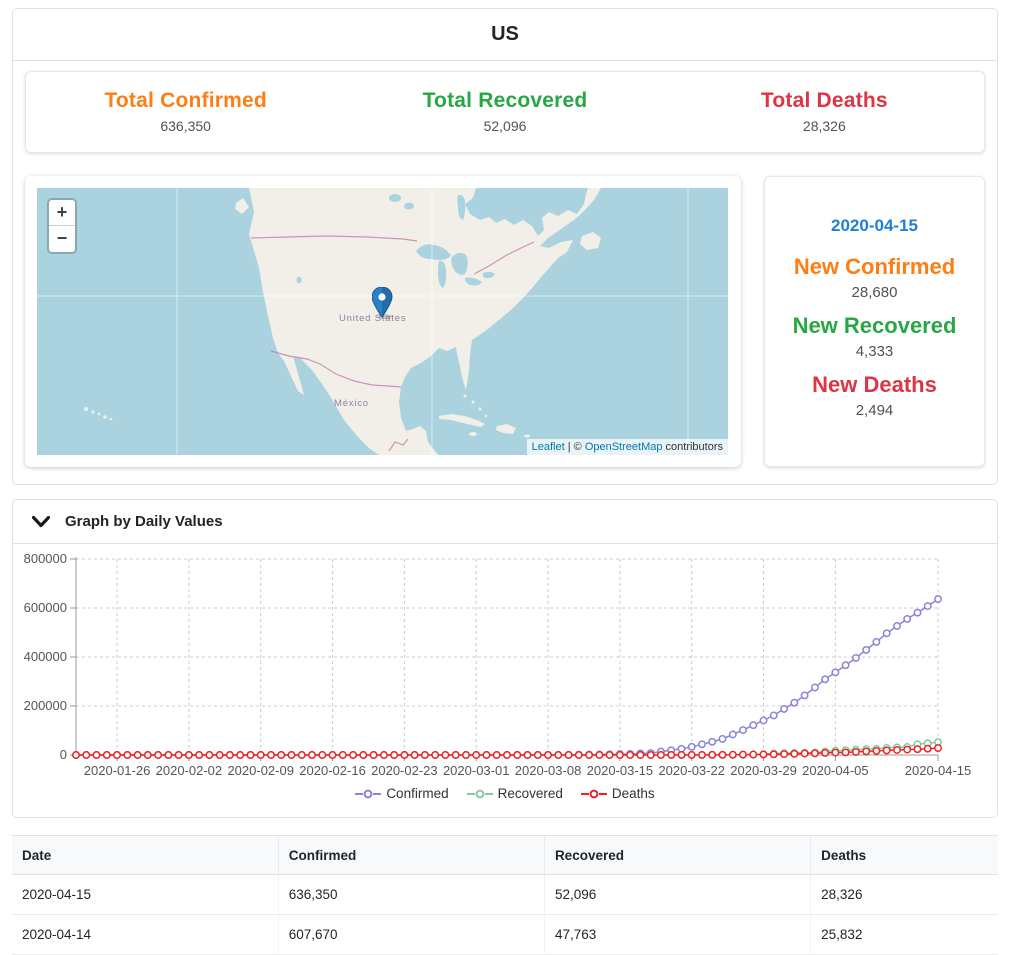  What do you see at coordinates (488, 275) in the screenshot?
I see `lake-ontario` at bounding box center [488, 275].